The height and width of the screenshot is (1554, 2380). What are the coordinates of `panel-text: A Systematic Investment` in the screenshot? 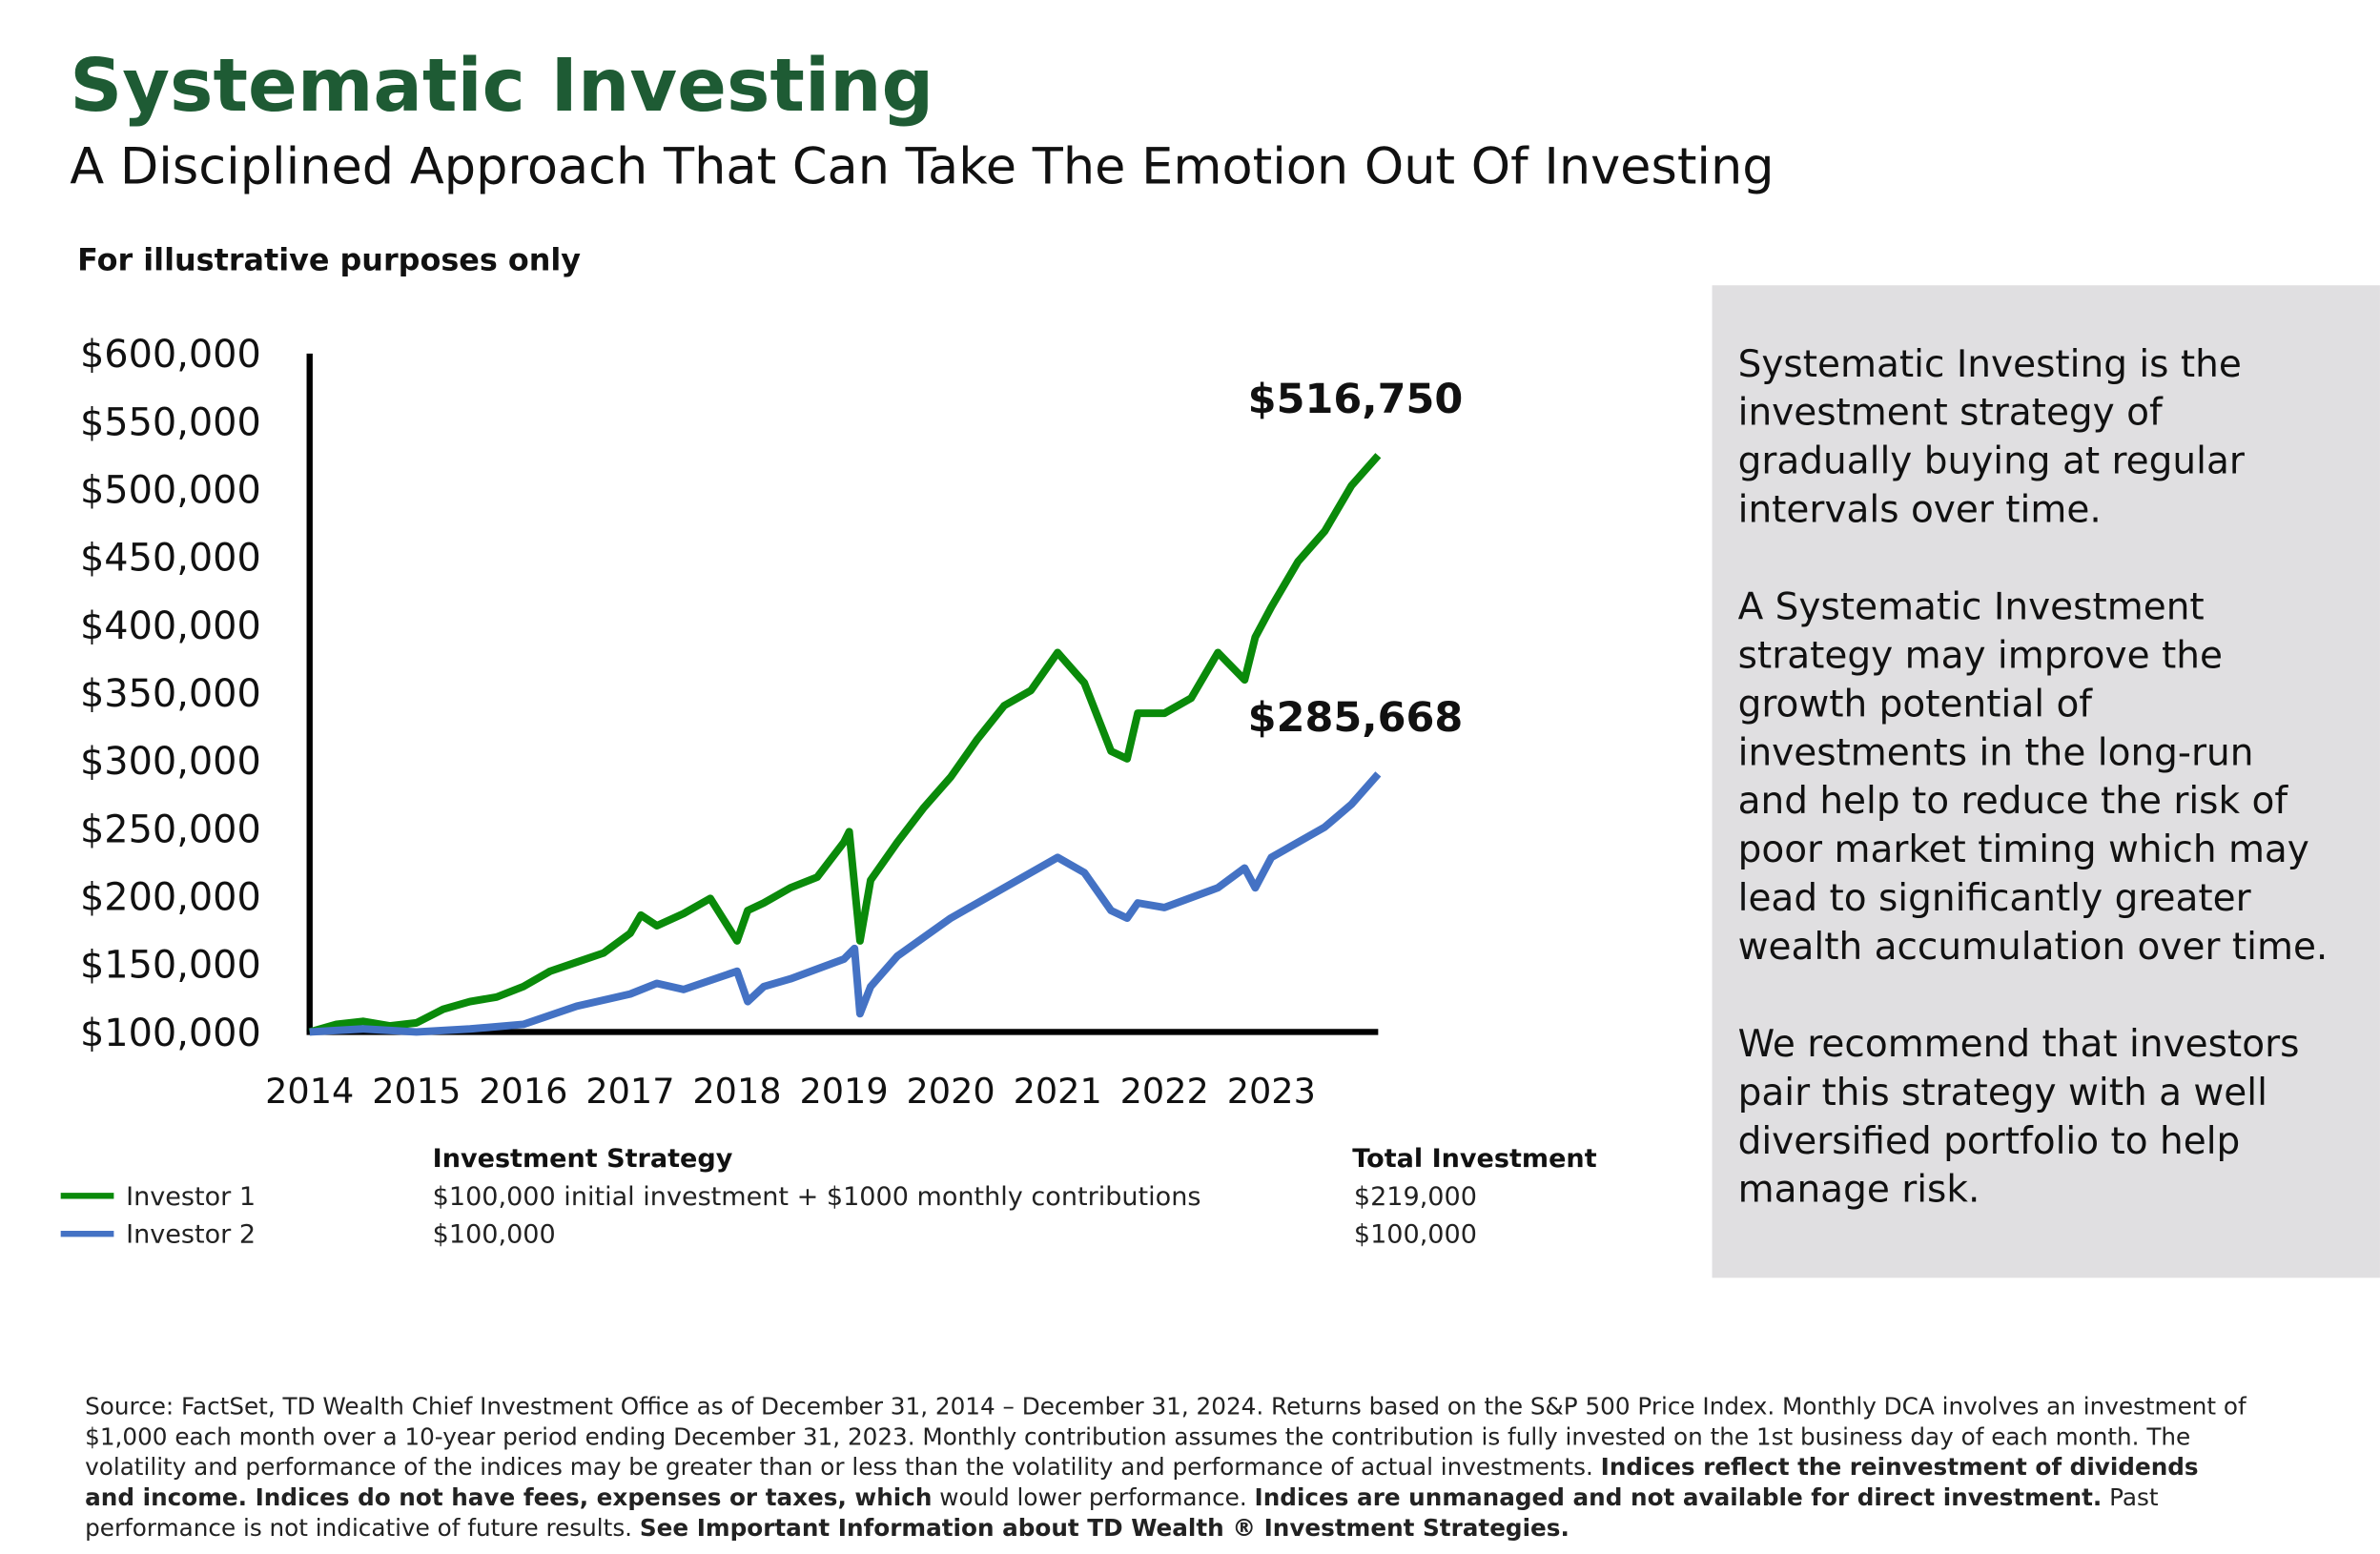 It's located at (1972, 607).